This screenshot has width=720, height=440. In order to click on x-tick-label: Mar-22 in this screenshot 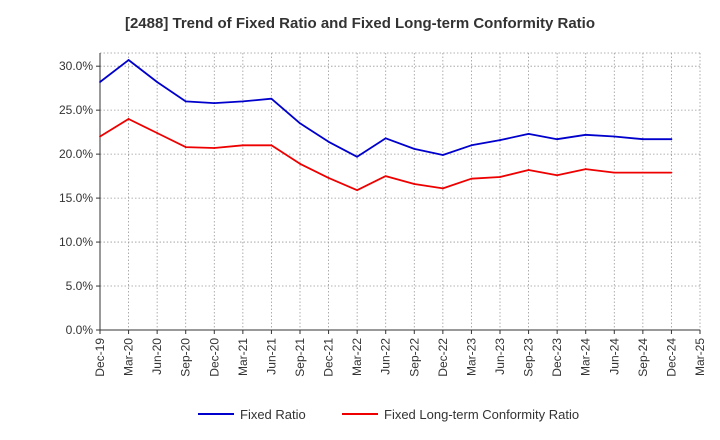, I will do `click(357, 357)`.